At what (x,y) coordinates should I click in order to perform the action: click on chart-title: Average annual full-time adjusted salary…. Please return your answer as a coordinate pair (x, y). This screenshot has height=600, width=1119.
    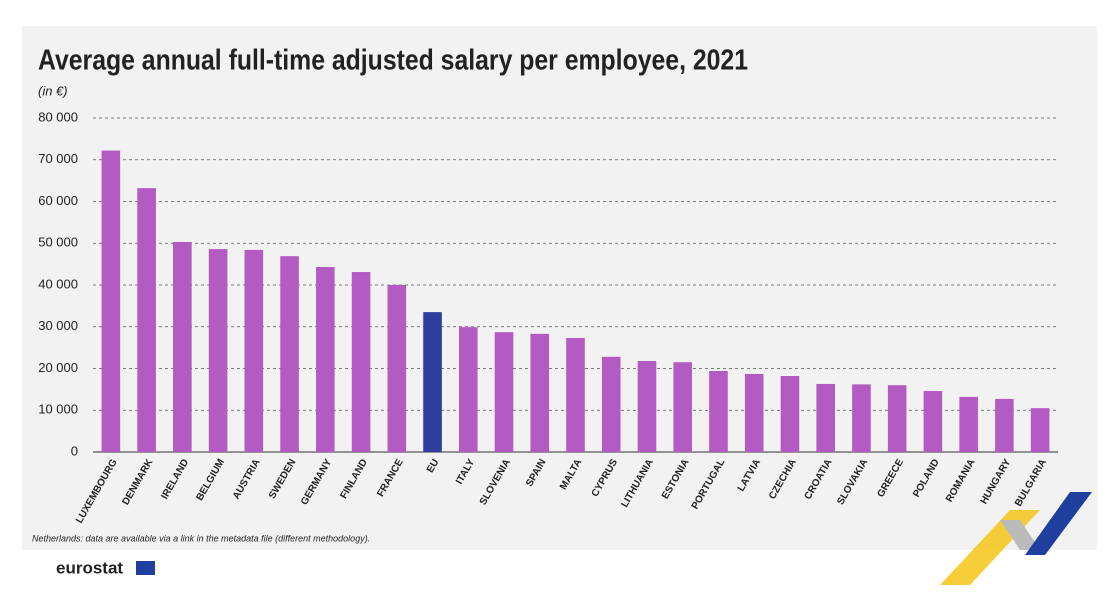
    Looking at the image, I should click on (393, 61).